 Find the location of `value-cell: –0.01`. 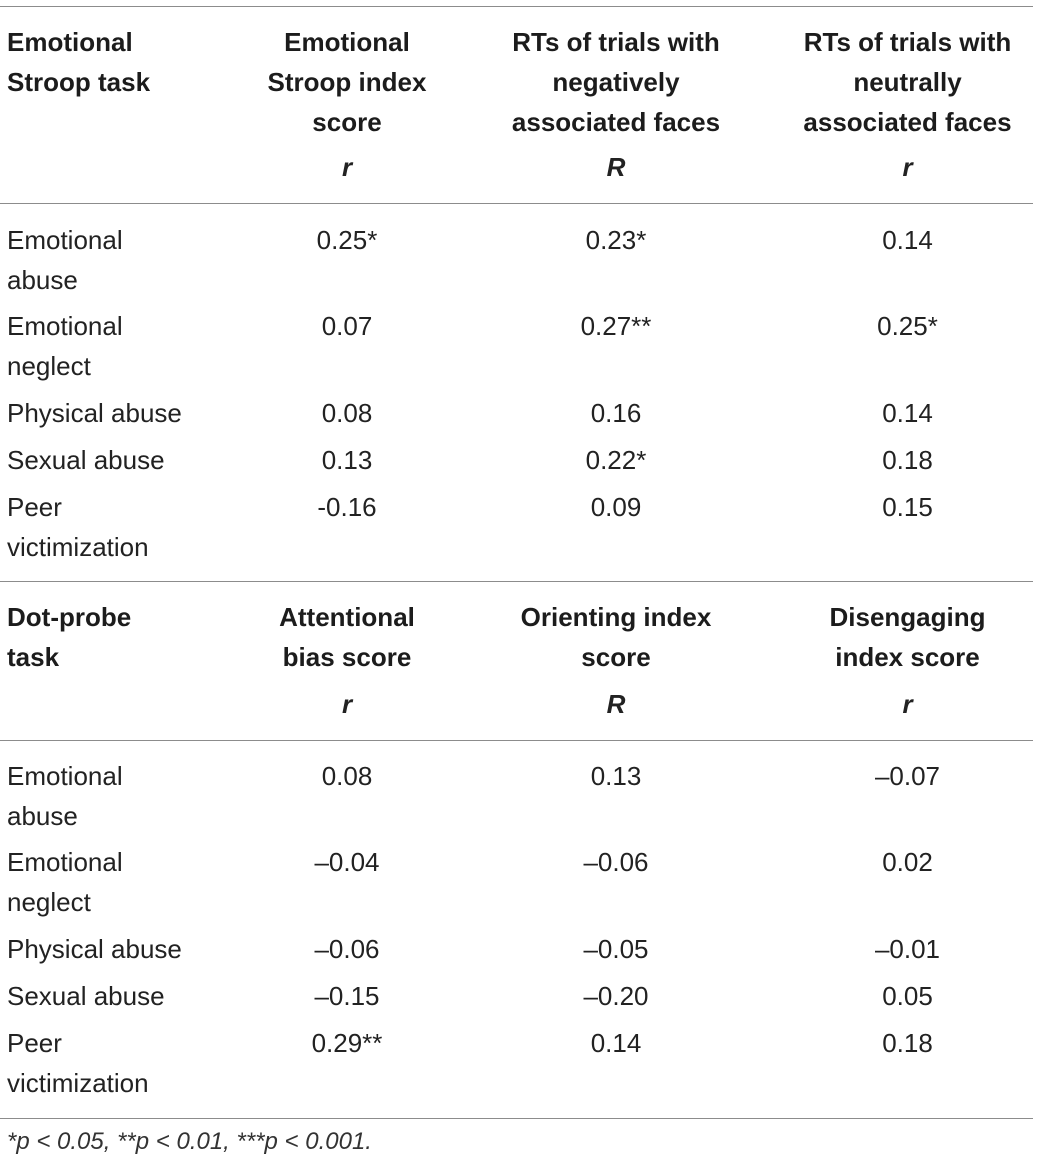

value-cell: –0.01 is located at coordinates (907, 949).